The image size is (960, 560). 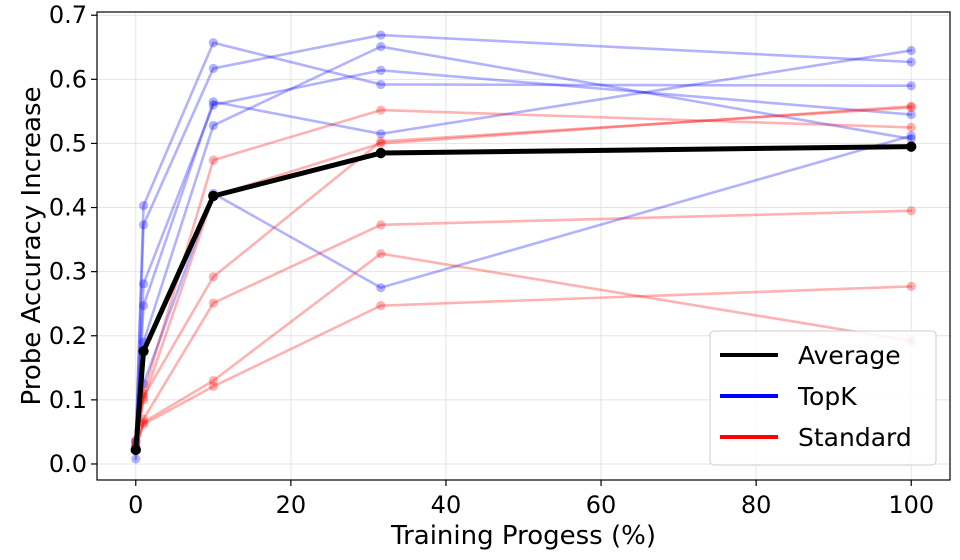 What do you see at coordinates (523, 536) in the screenshot?
I see `x-axis-label: Training Progess (%)` at bounding box center [523, 536].